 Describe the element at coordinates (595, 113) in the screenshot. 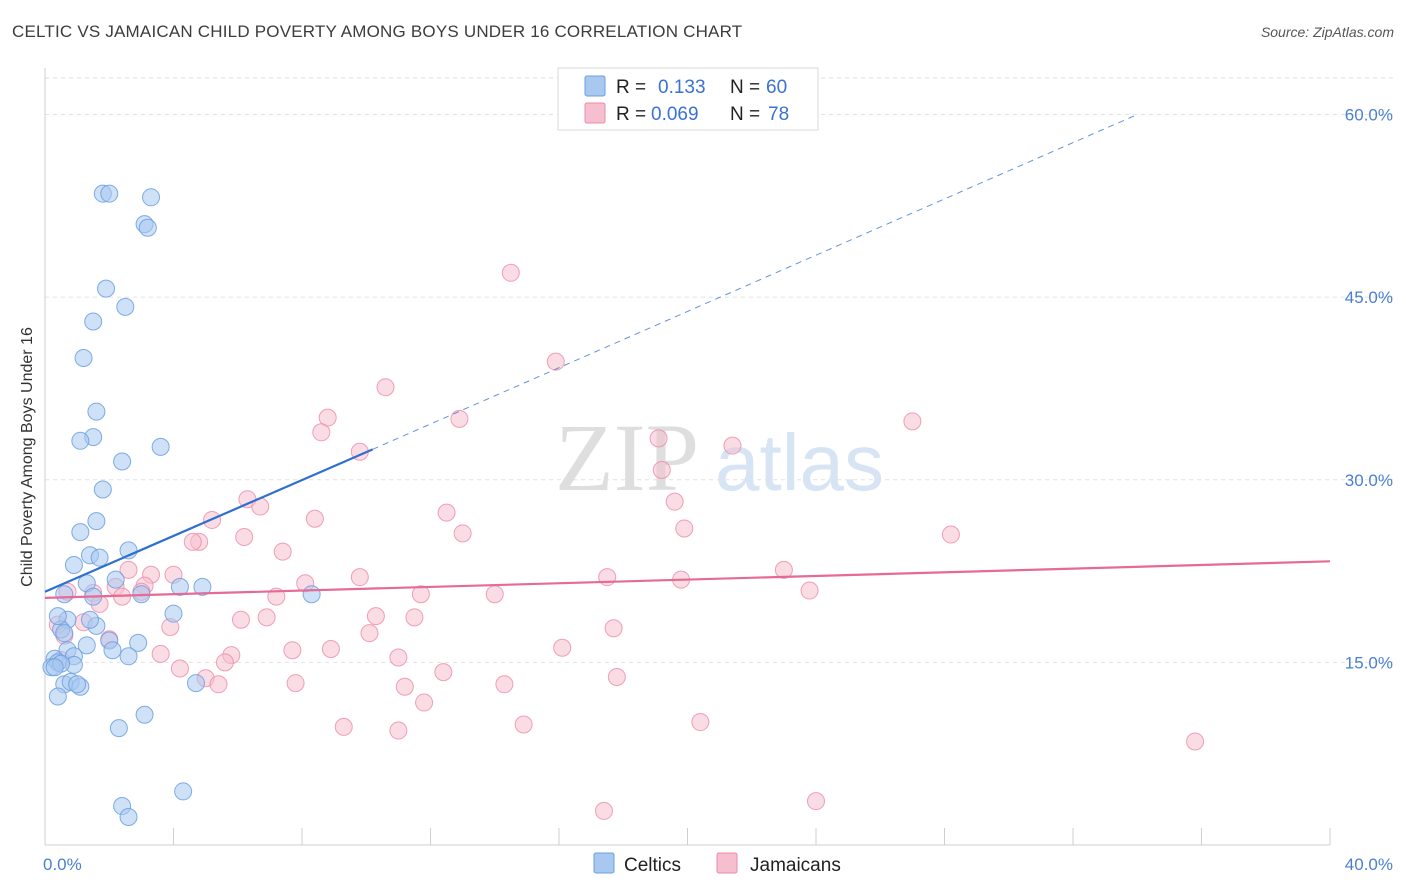

I see `jamaicans-legend-swatch` at that location.